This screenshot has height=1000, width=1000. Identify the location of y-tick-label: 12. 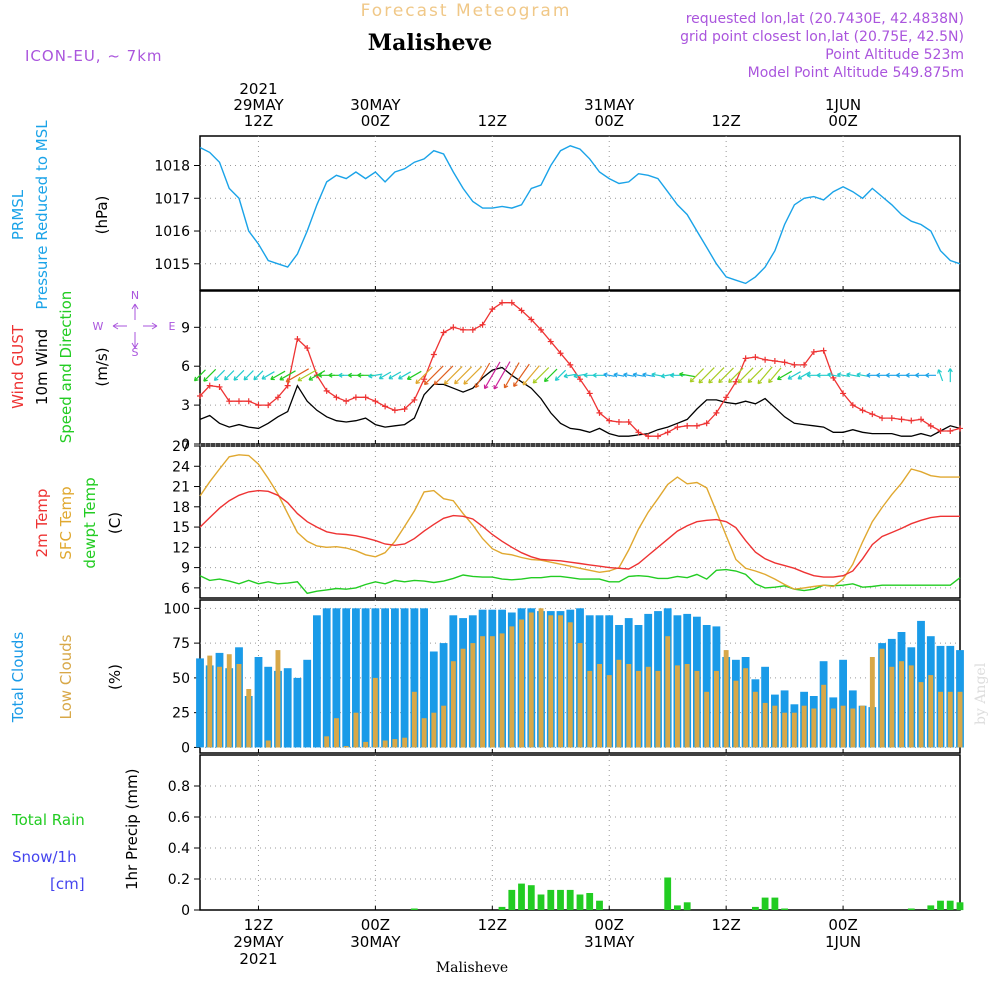
(181, 548).